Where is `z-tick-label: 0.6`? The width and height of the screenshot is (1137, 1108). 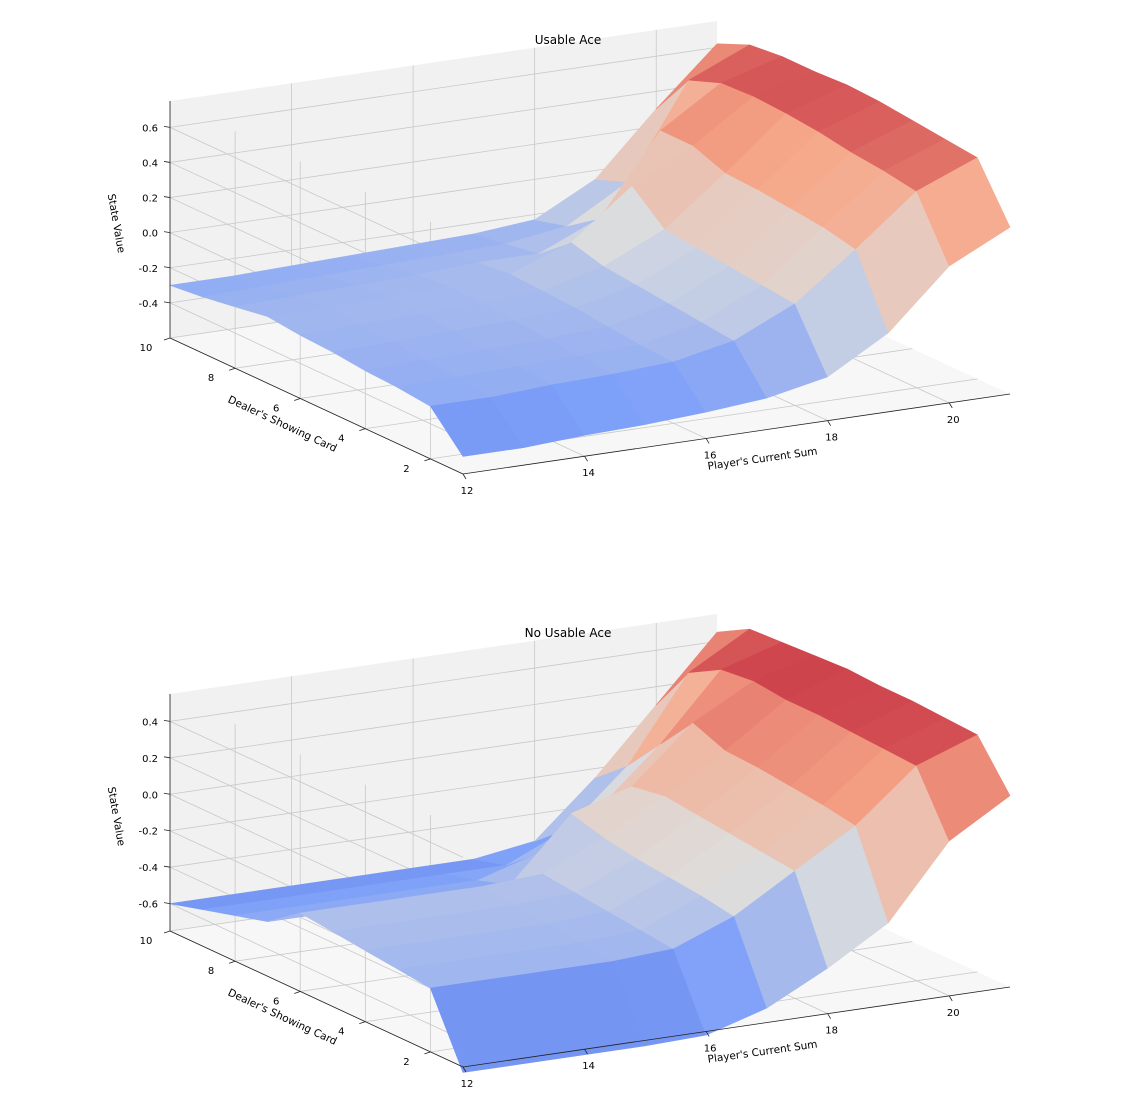 z-tick-label: 0.6 is located at coordinates (150, 128).